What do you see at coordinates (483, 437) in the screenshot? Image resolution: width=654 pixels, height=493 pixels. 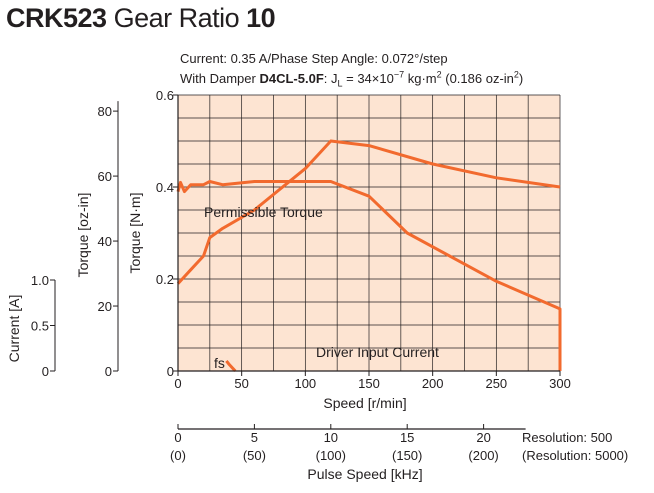 I see `pulse-tick-label: 20` at bounding box center [483, 437].